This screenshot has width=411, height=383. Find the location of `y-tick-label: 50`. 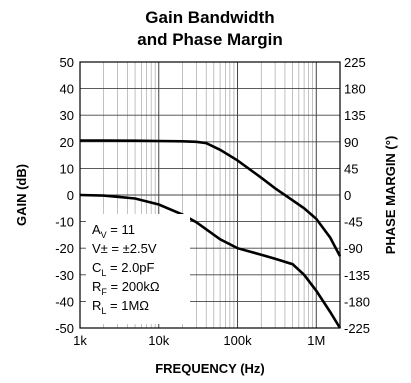

y-tick-label: 50 is located at coordinates (67, 62).